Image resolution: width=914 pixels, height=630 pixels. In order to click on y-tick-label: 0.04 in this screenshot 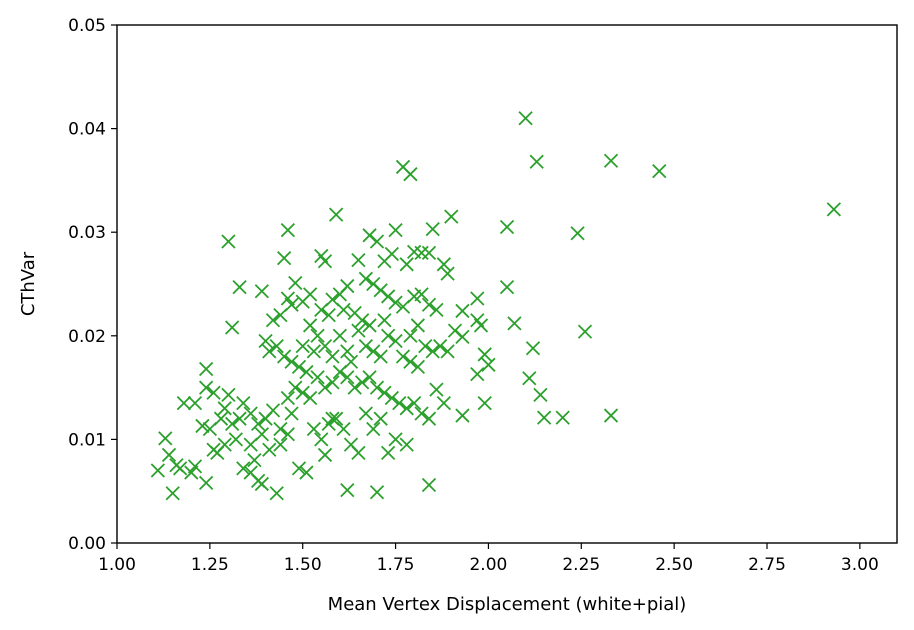, I will do `click(87, 130)`.